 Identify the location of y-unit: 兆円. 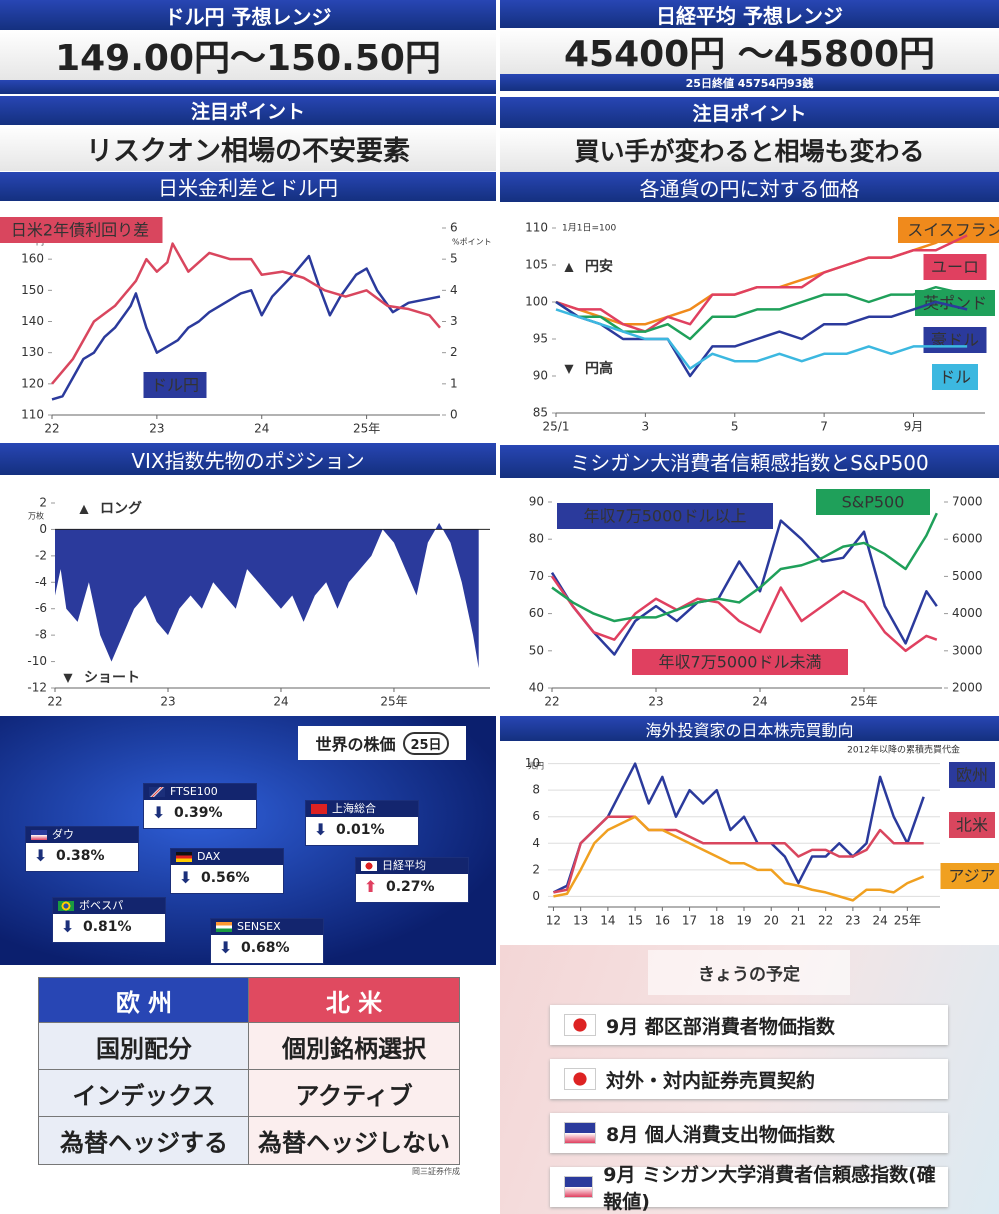
(536, 766).